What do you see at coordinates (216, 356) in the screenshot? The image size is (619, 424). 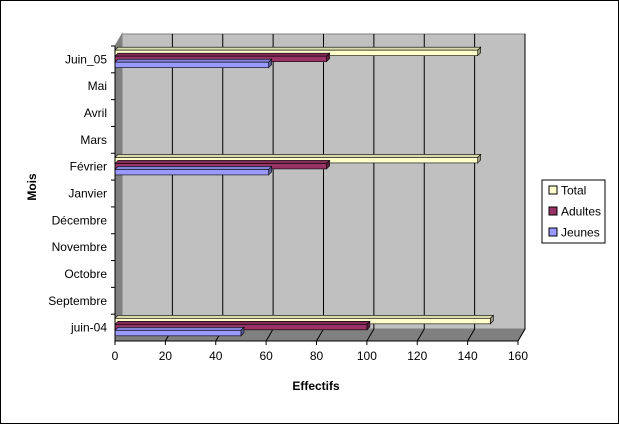 I see `x-tick-label: 40` at bounding box center [216, 356].